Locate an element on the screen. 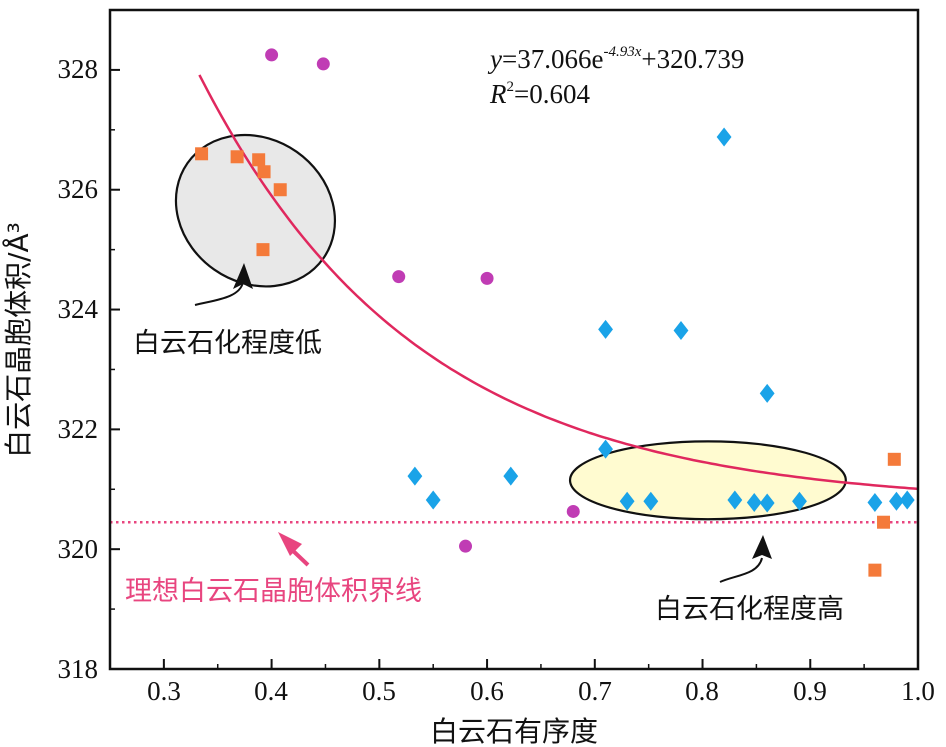  x-tick-label: 0.8 is located at coordinates (702, 691).